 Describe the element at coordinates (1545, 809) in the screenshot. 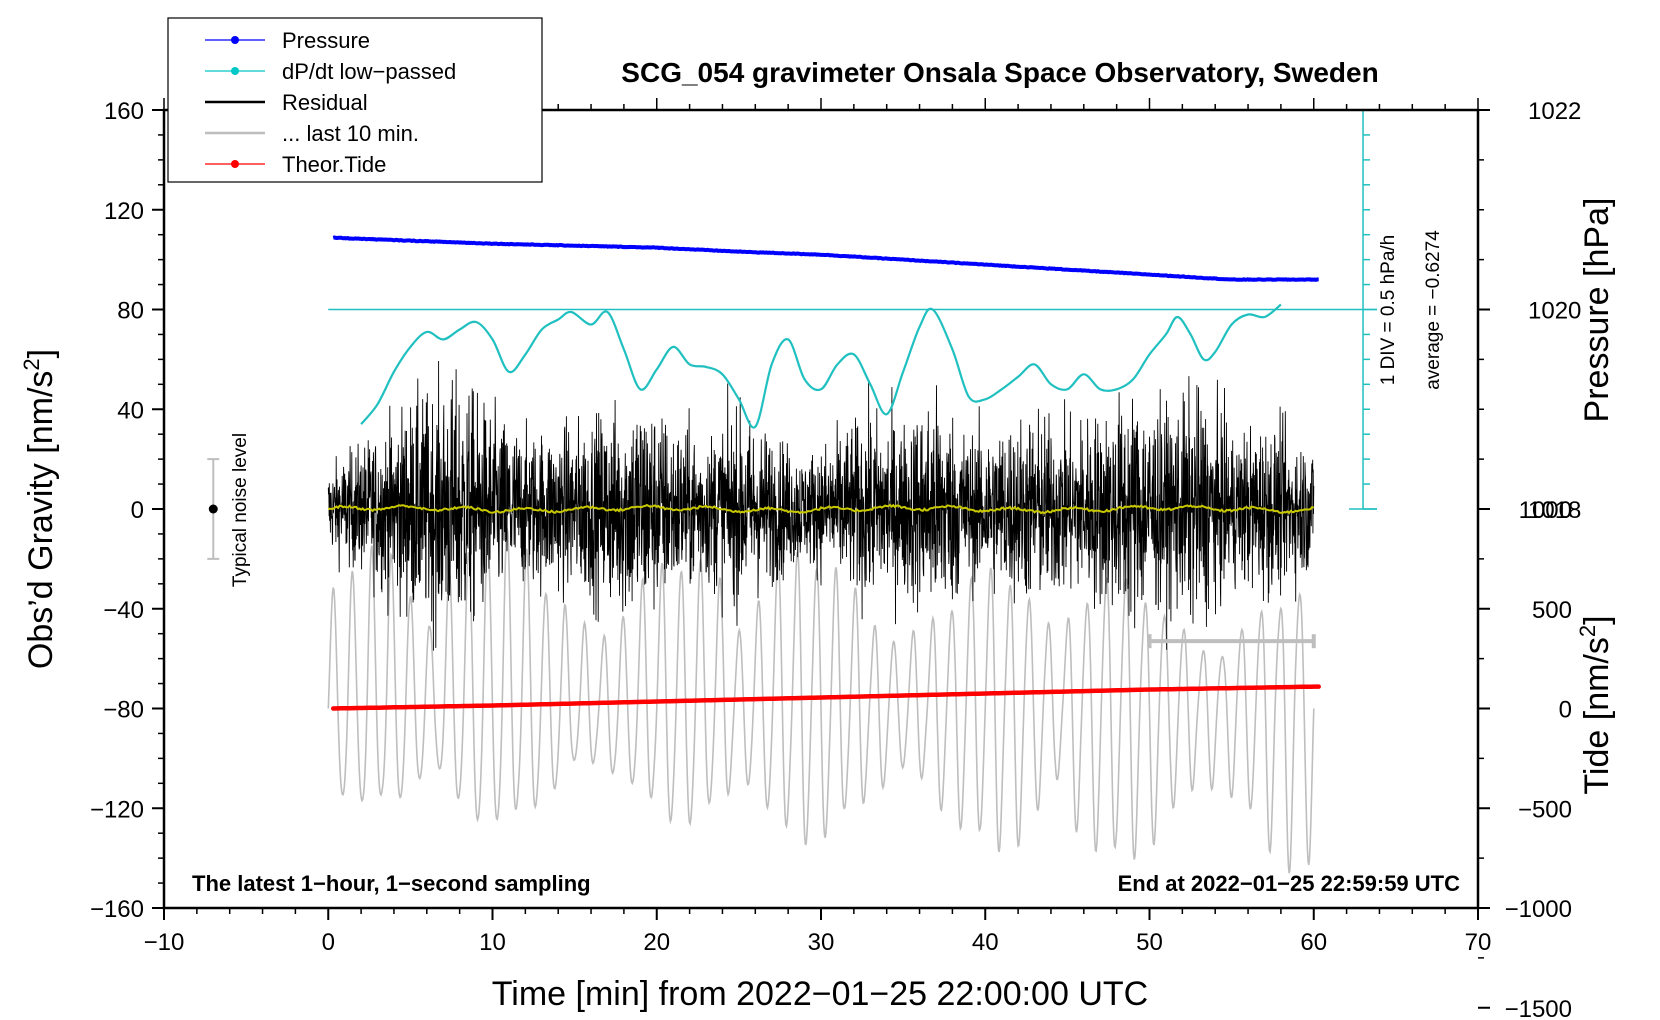

I see `tide-tick-label-3: −500` at that location.